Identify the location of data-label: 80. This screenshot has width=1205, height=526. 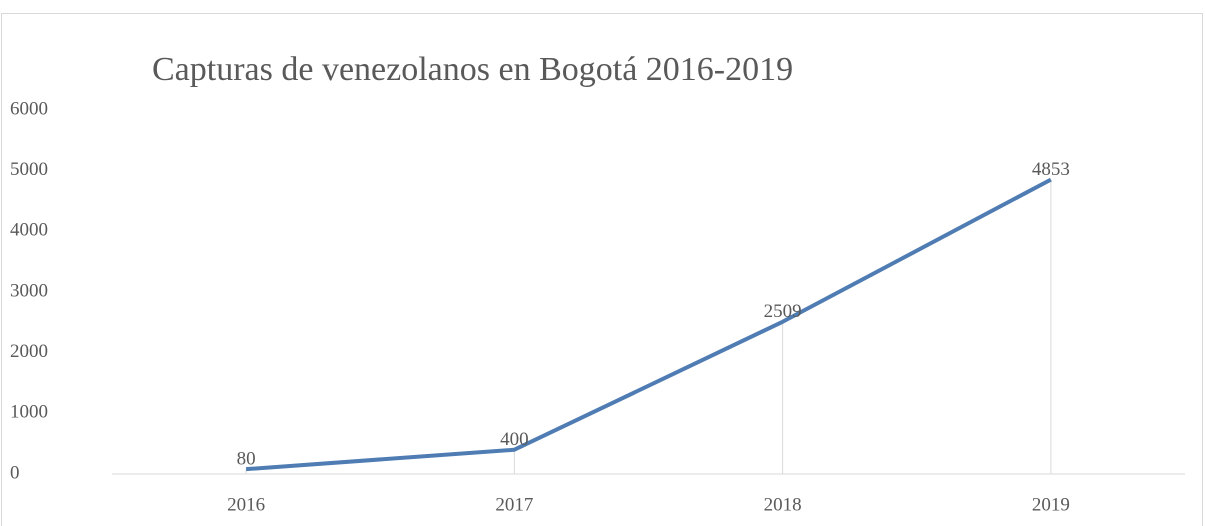
(246, 459).